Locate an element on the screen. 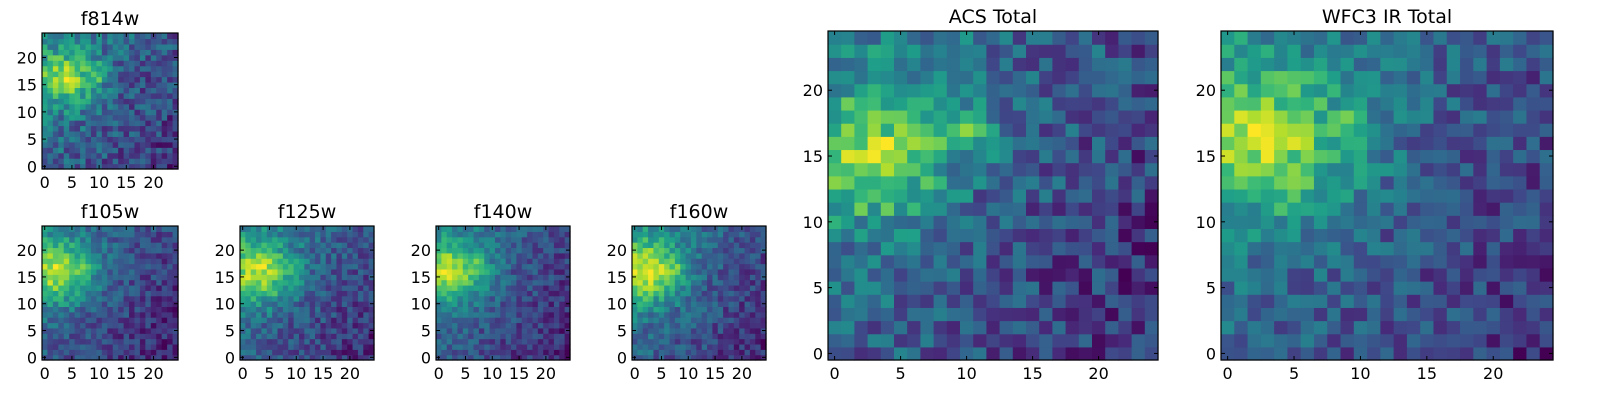  y-tick-label: 15 is located at coordinates (1206, 156).